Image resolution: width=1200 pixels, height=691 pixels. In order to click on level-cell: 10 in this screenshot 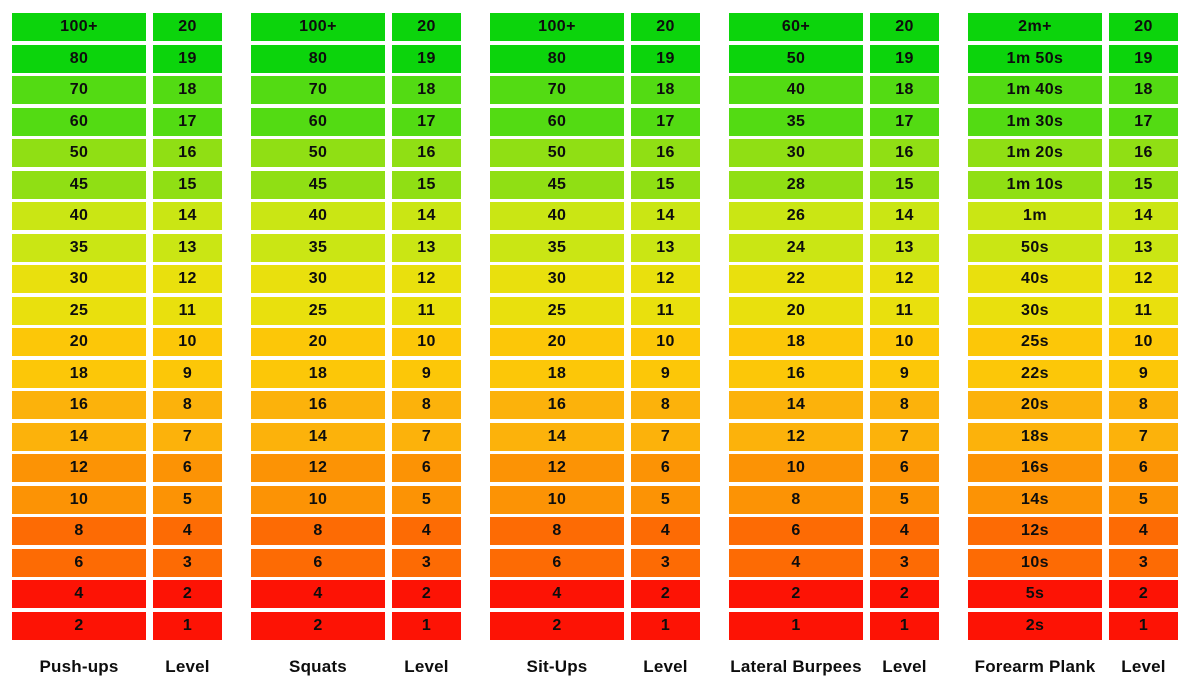, I will do `click(665, 342)`.